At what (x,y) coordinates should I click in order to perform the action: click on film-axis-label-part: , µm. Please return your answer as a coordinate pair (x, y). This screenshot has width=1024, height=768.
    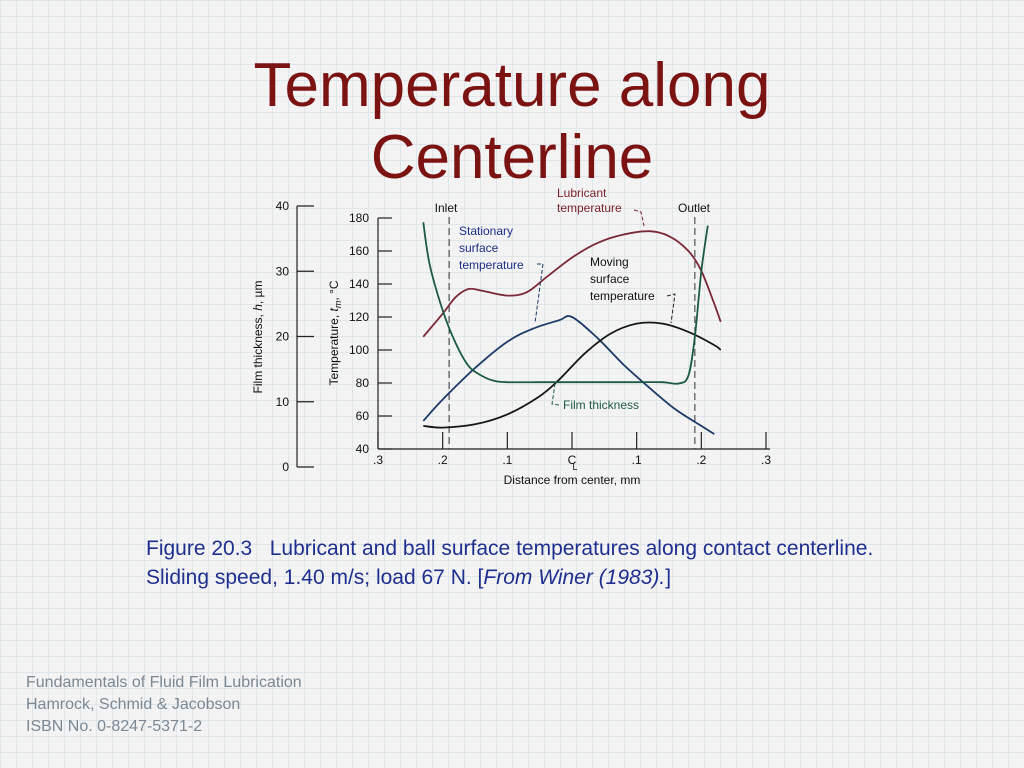
    Looking at the image, I should click on (258, 293).